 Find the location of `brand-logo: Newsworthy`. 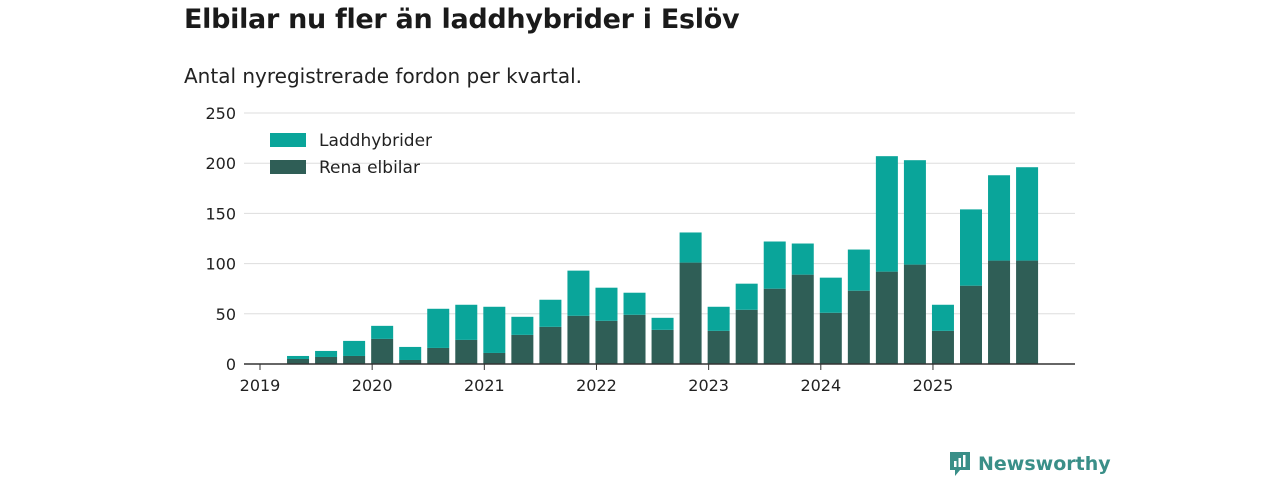

brand-logo: Newsworthy is located at coordinates (1029, 464).